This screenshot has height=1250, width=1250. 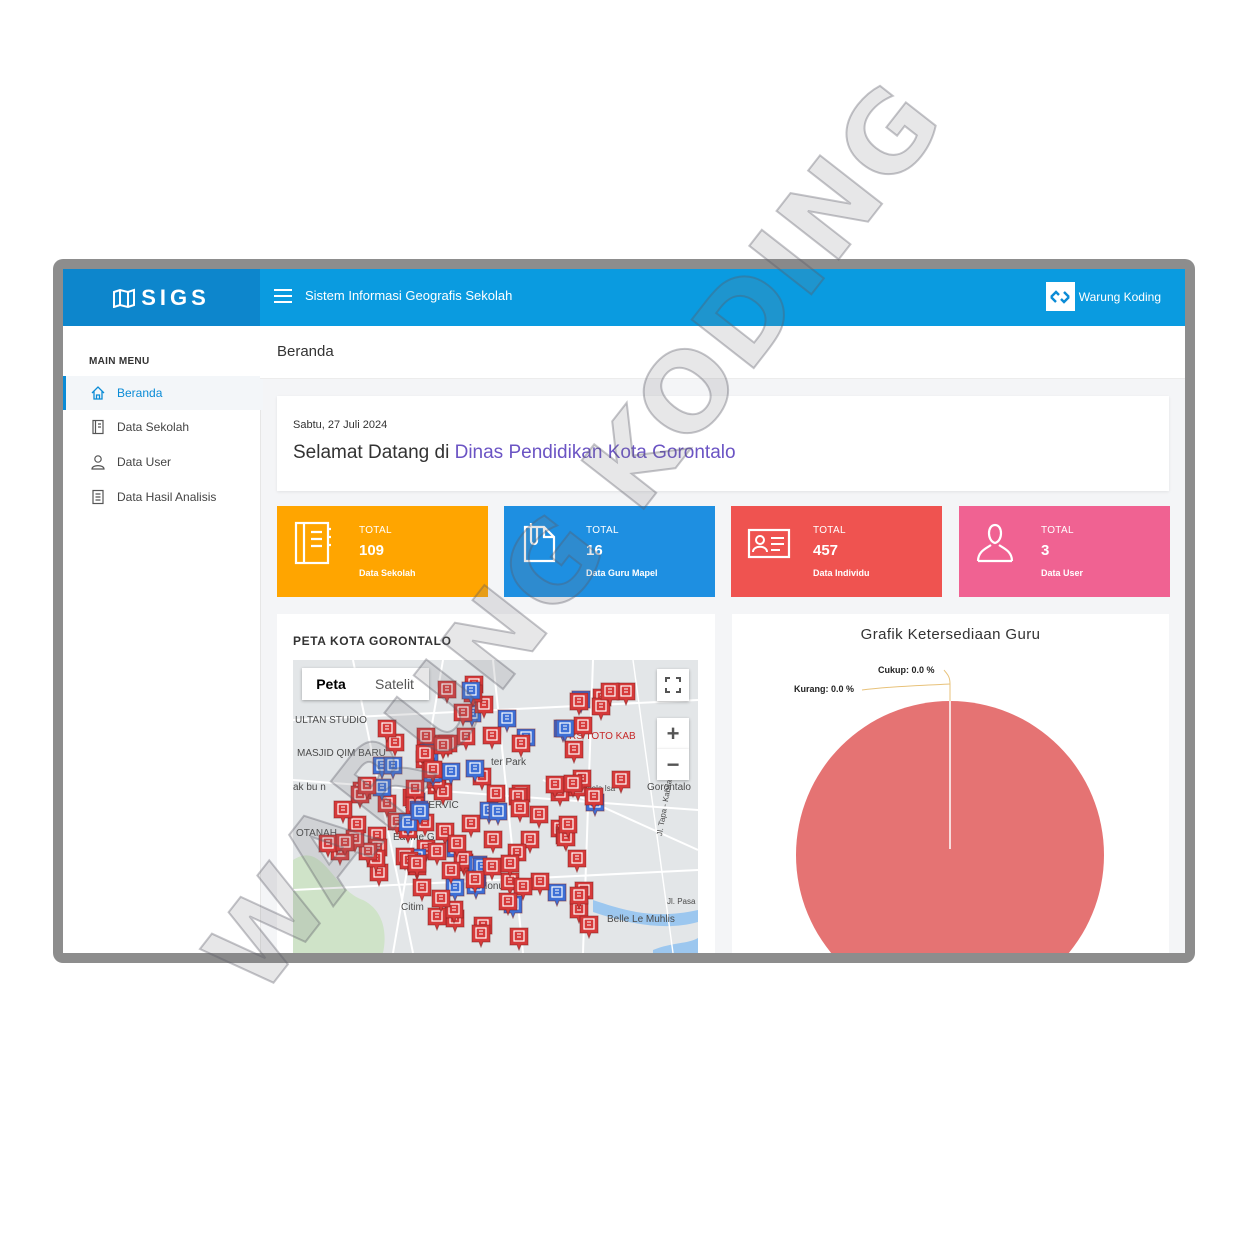 I want to click on sidebar-item-beranda: Beranda, so click(x=163, y=393).